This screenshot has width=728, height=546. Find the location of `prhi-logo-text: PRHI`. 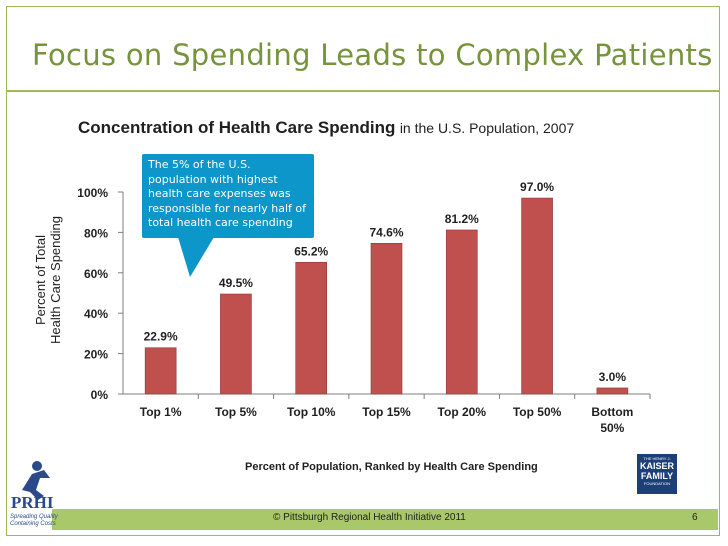

prhi-logo-text: PRHI is located at coordinates (32, 502).